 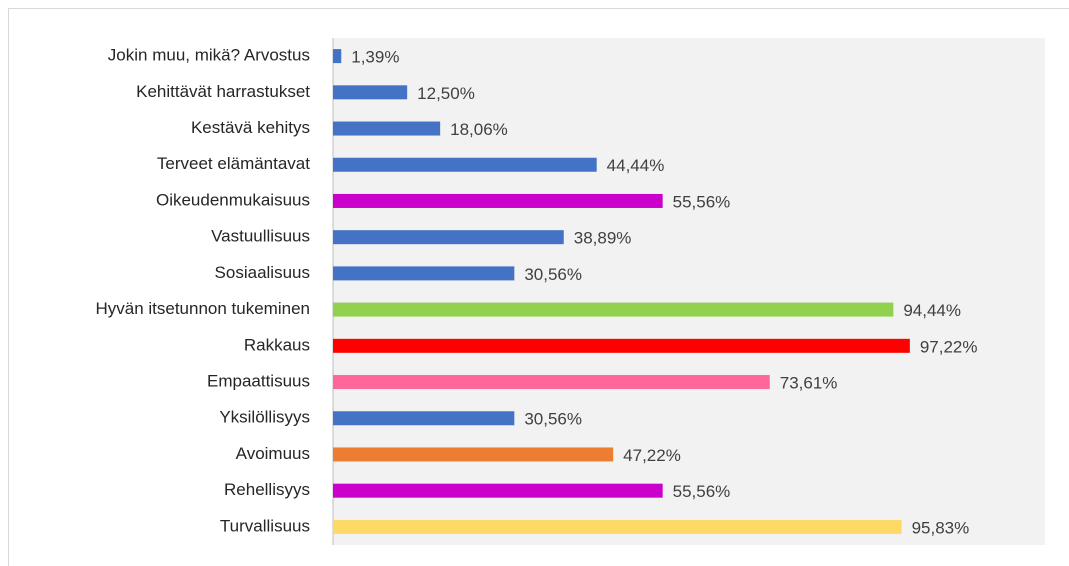 What do you see at coordinates (375, 57) in the screenshot?
I see `data-label: 1,39%` at bounding box center [375, 57].